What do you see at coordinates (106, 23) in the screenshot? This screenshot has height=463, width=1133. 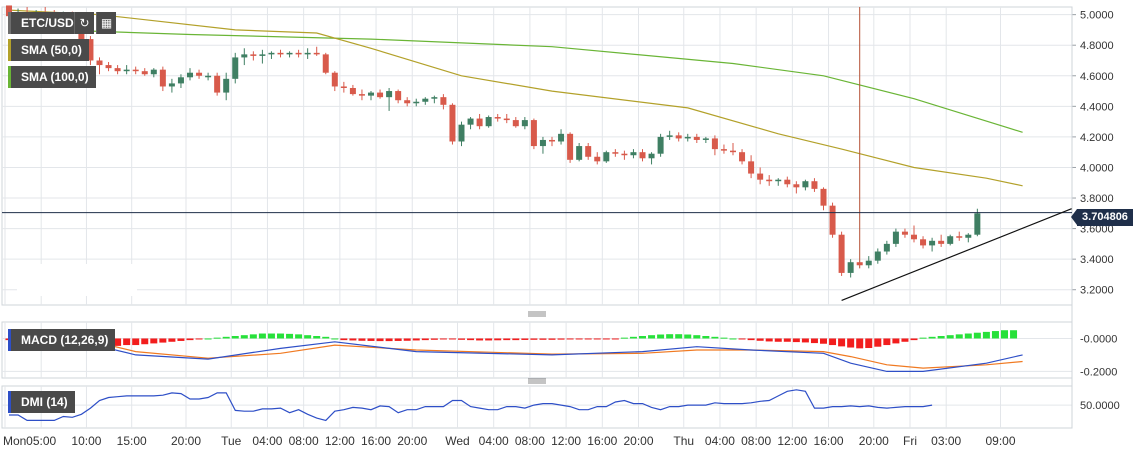 I see `candles-button: ▦` at bounding box center [106, 23].